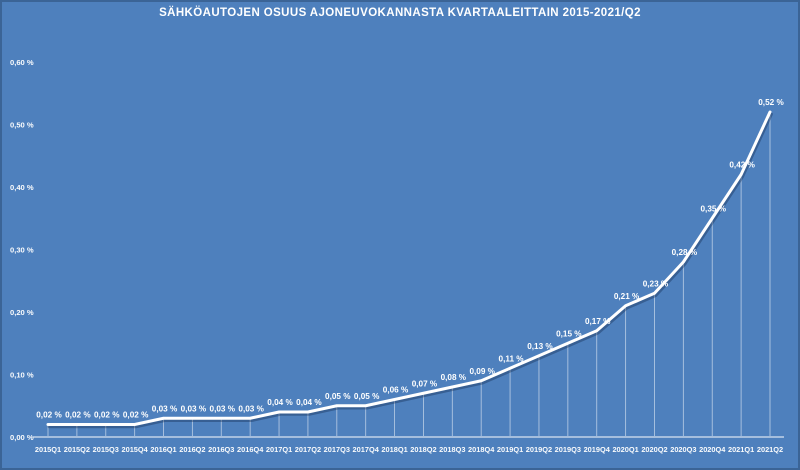 The width and height of the screenshot is (800, 470). What do you see at coordinates (22, 437) in the screenshot?
I see `y-axis-label: 0,00 %` at bounding box center [22, 437].